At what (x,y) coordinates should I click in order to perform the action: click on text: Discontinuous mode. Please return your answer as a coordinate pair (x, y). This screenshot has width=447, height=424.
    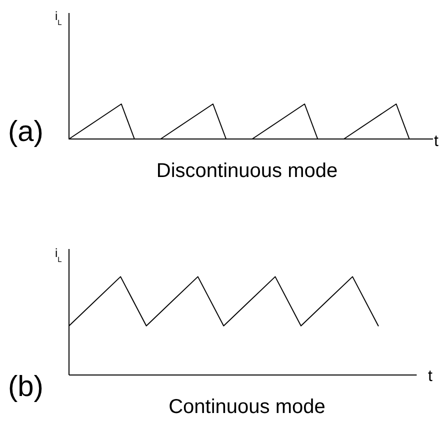
    Looking at the image, I should click on (247, 171).